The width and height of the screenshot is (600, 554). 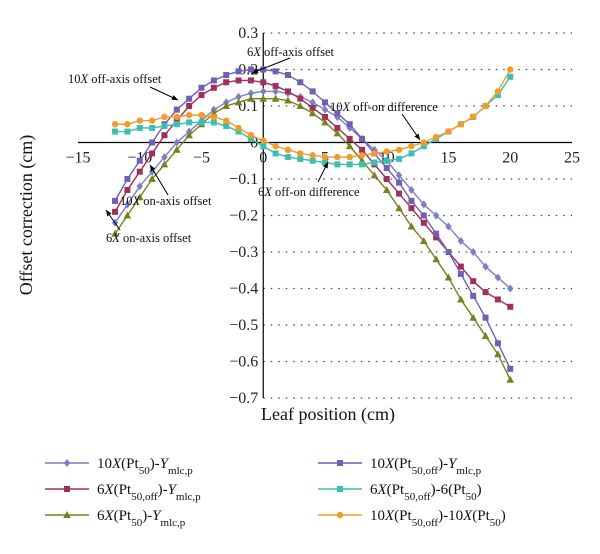 What do you see at coordinates (426, 492) in the screenshot?
I see `legend-label: 6X(Pt50,off)-6(Pt50)` at bounding box center [426, 492].